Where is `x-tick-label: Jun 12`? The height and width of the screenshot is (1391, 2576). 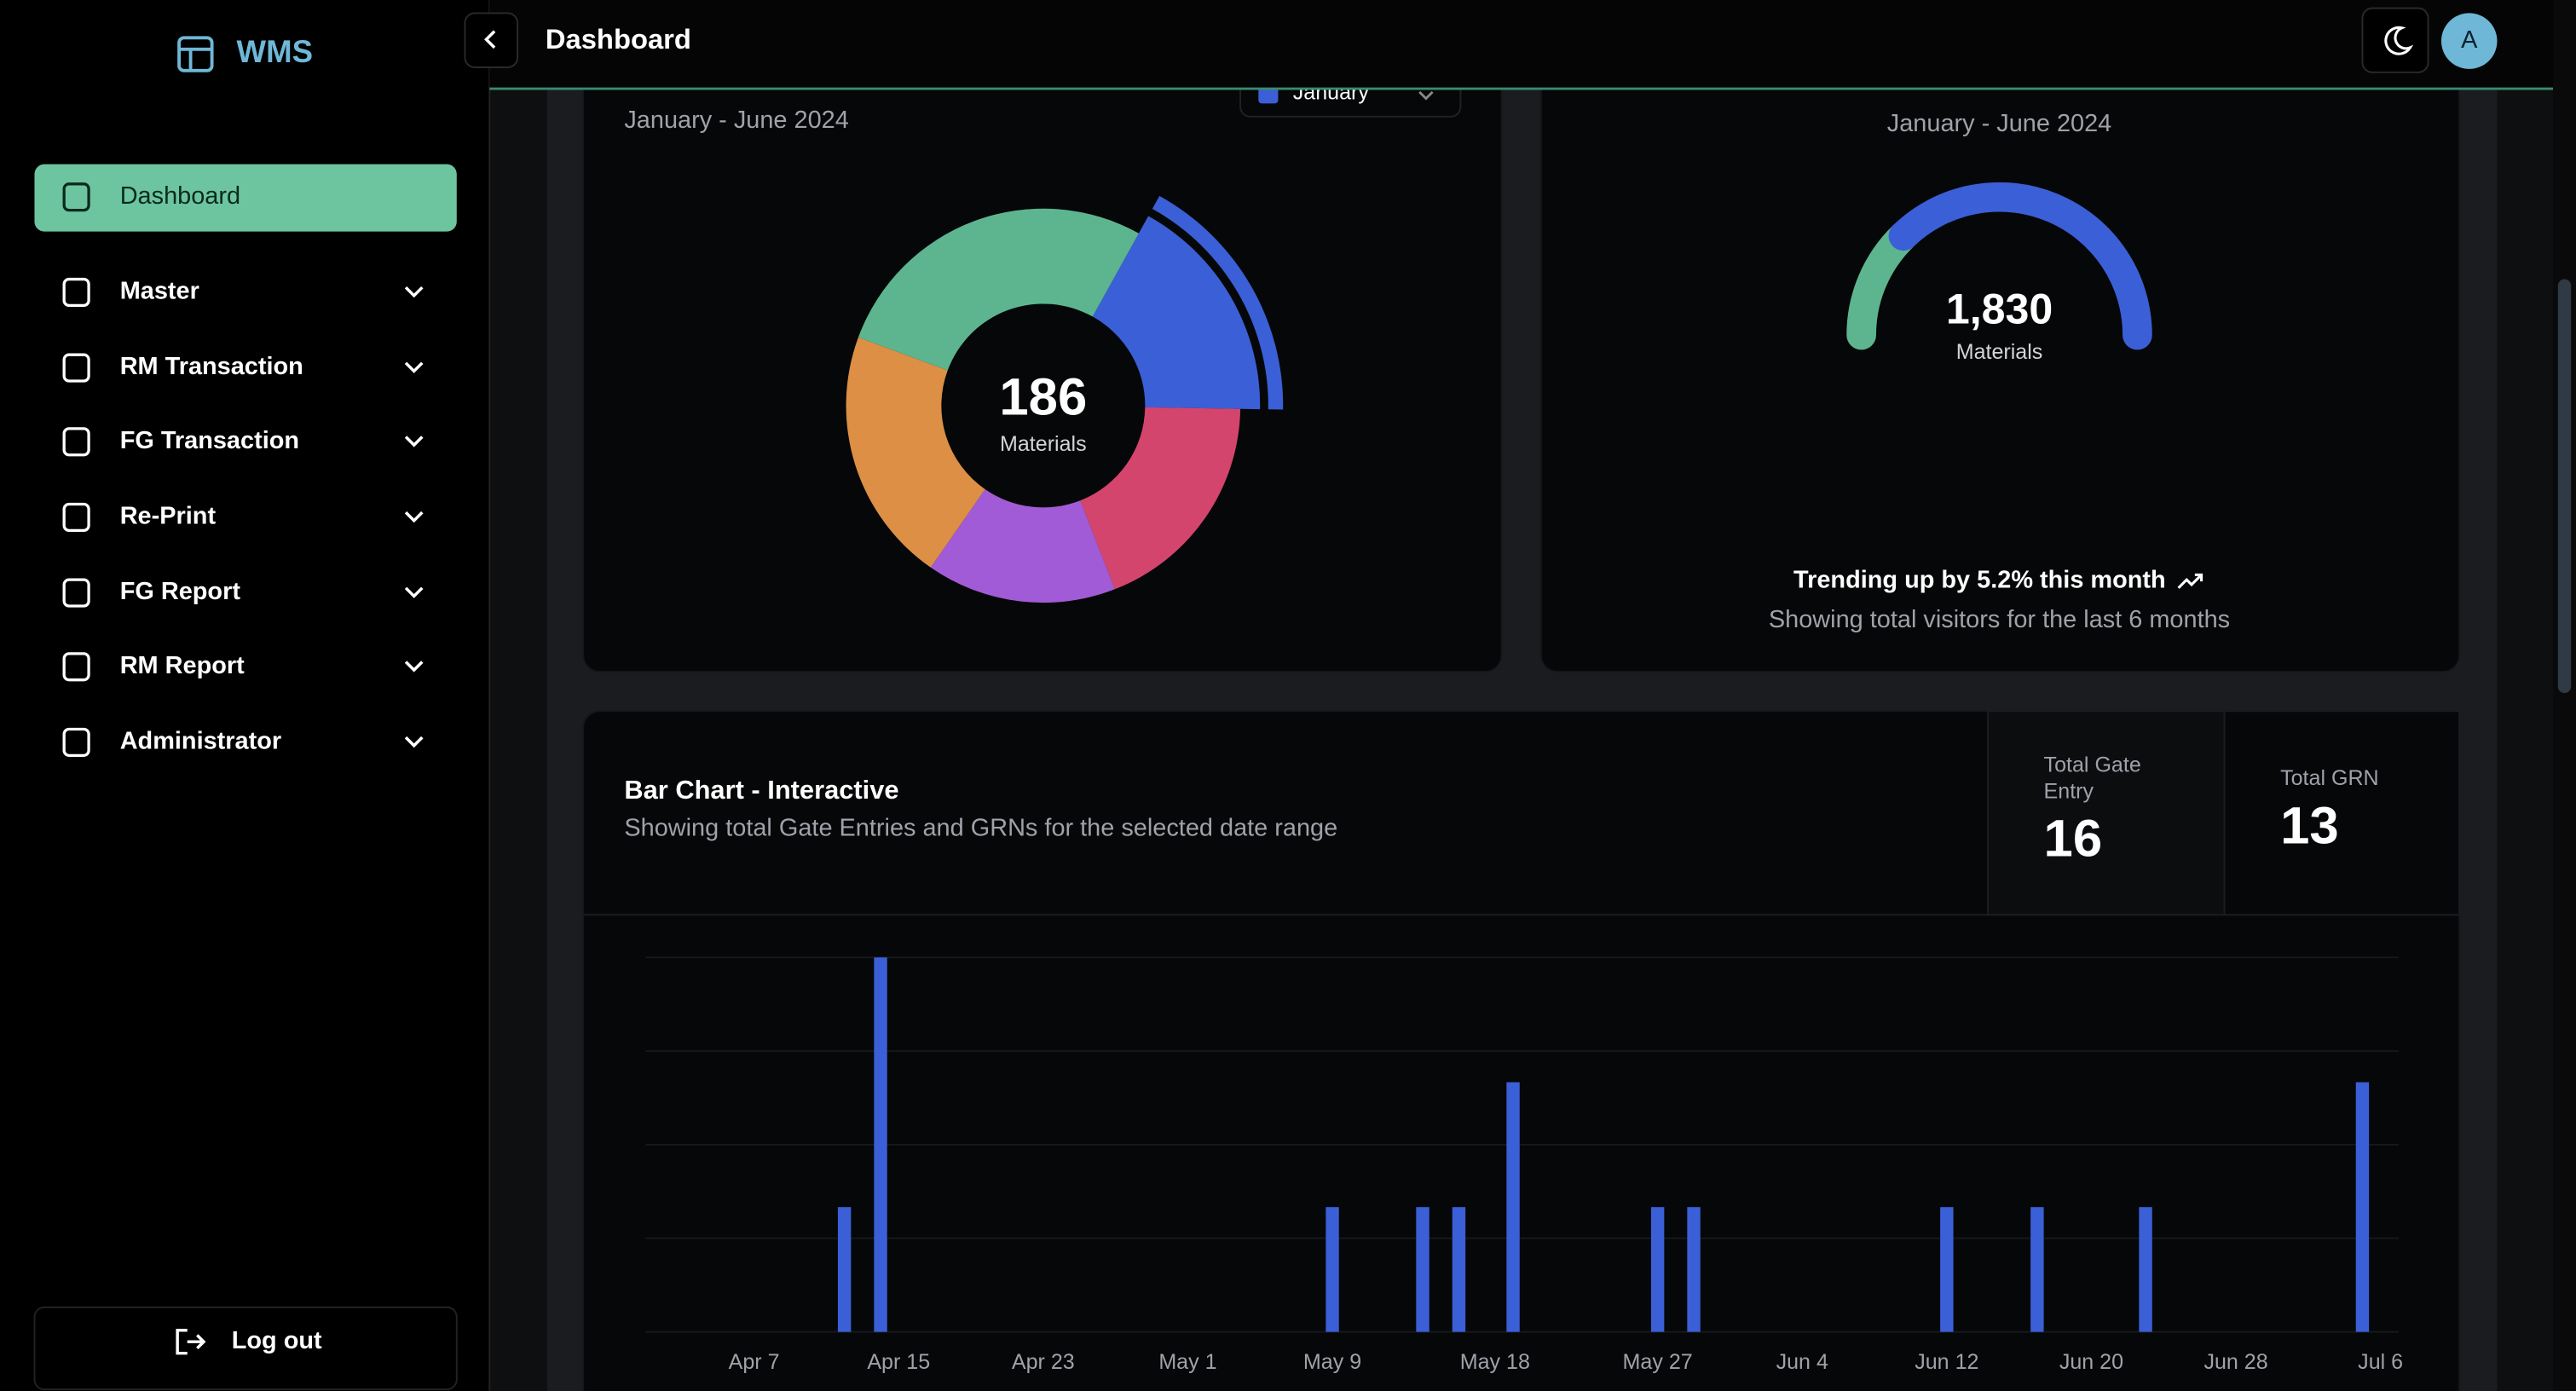 x-tick-label: Jun 12 is located at coordinates (1946, 1362).